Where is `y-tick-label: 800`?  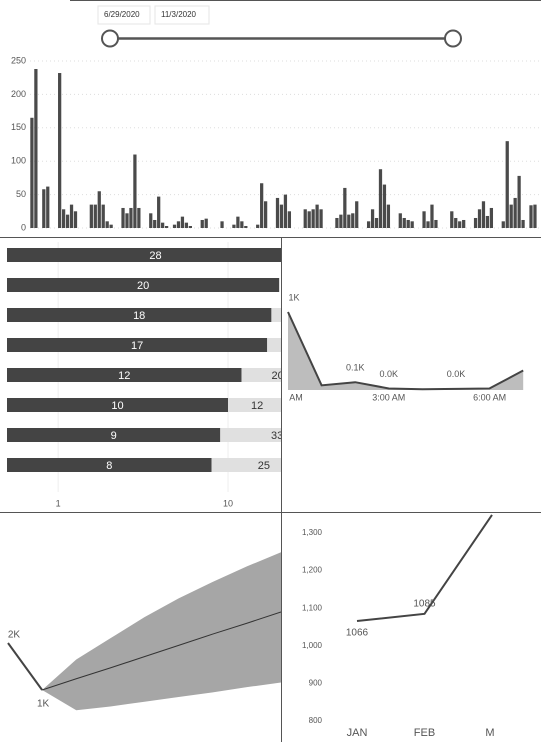 y-tick-label: 800 is located at coordinates (316, 720).